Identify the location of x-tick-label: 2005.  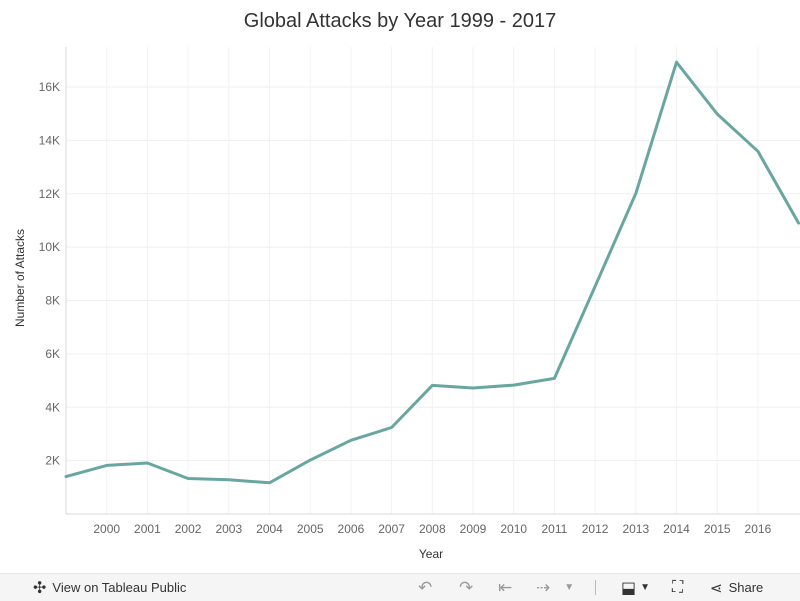
(310, 529).